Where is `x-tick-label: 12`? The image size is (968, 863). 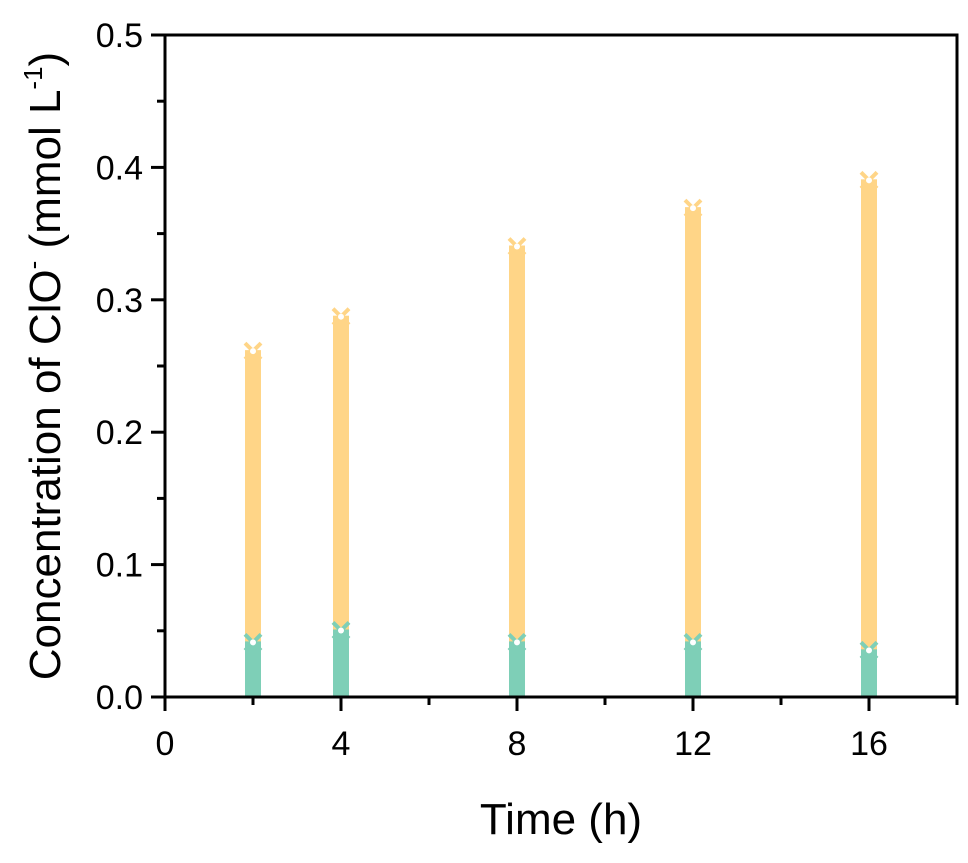 x-tick-label: 12 is located at coordinates (693, 744).